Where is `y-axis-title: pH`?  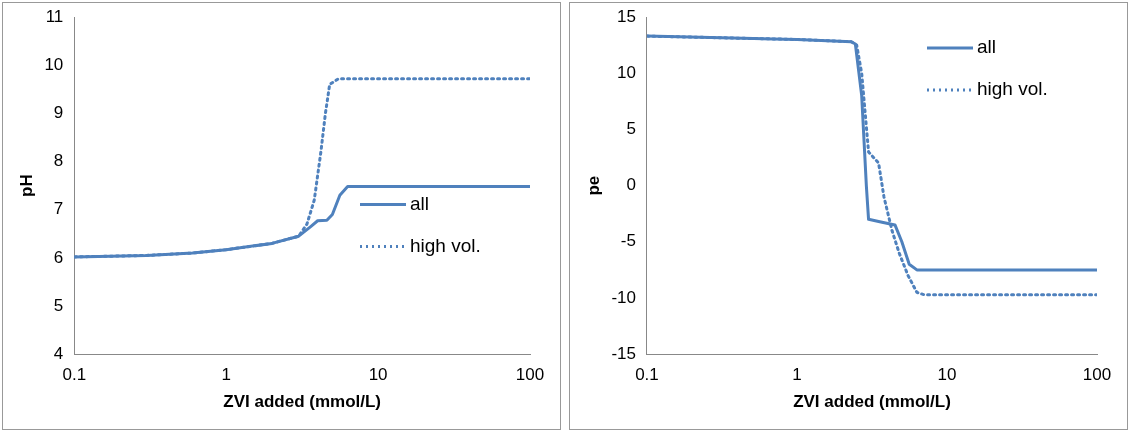
y-axis-title: pH is located at coordinates (26, 185).